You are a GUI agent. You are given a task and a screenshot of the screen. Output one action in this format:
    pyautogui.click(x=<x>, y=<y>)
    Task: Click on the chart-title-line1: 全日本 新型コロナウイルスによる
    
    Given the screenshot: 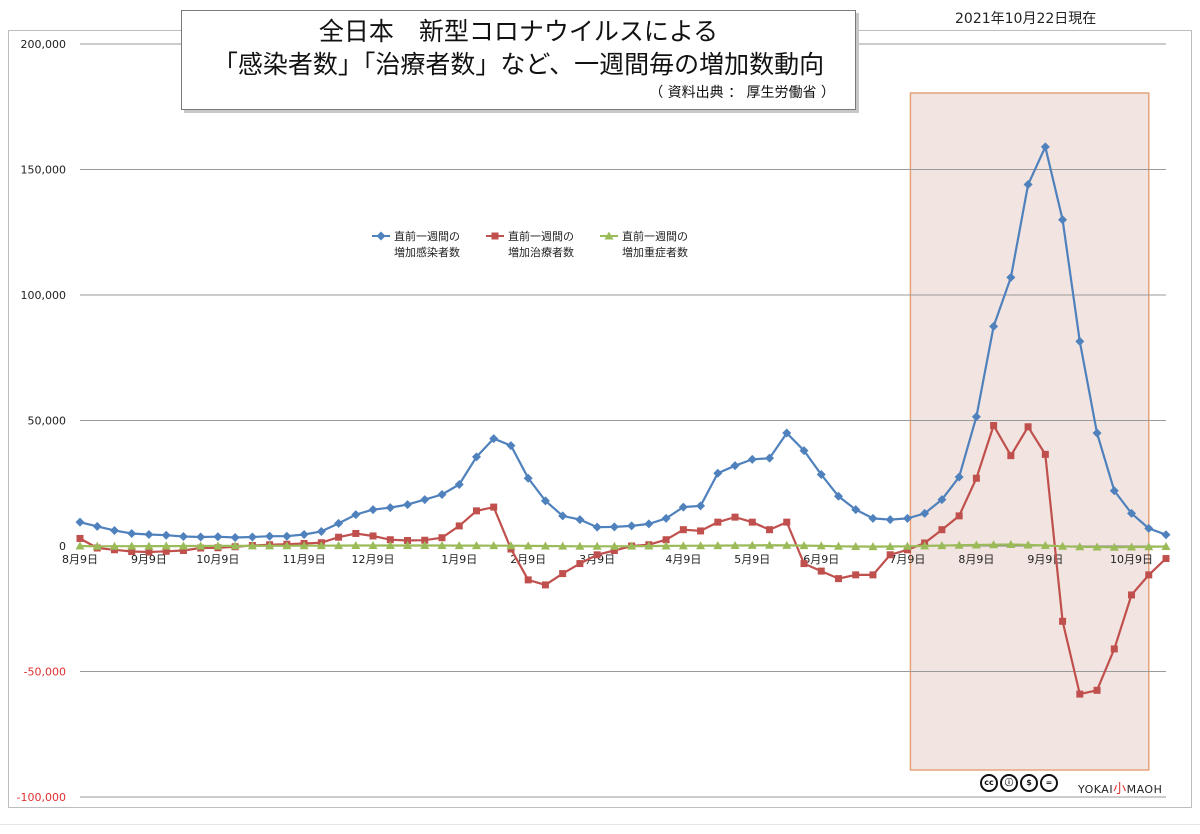 What is the action you would take?
    pyautogui.click(x=518, y=31)
    